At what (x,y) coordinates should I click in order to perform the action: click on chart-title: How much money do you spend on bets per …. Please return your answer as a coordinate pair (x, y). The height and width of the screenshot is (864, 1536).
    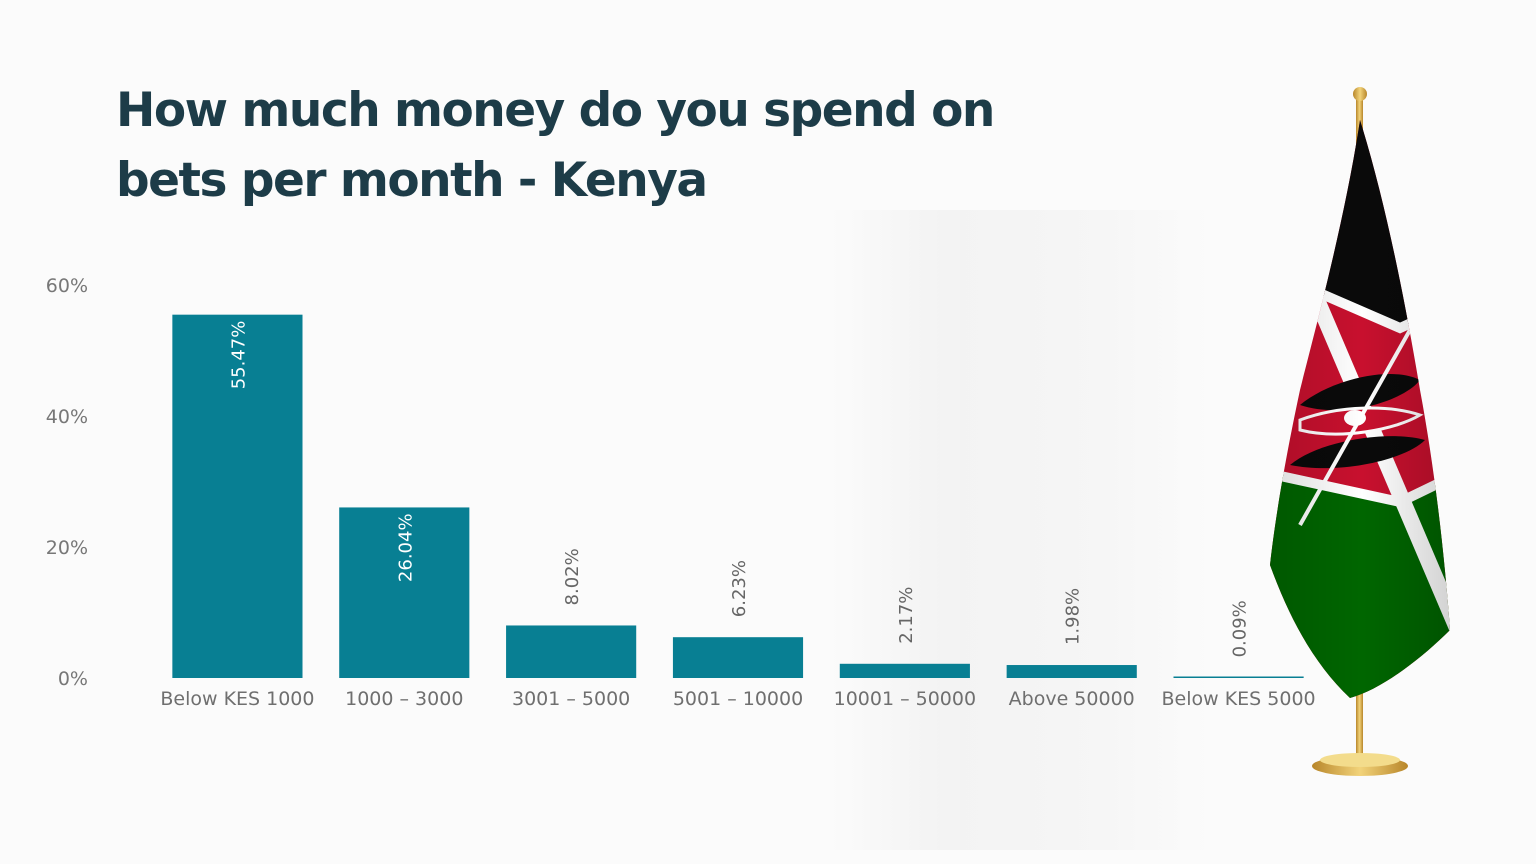
    Looking at the image, I should click on (555, 145).